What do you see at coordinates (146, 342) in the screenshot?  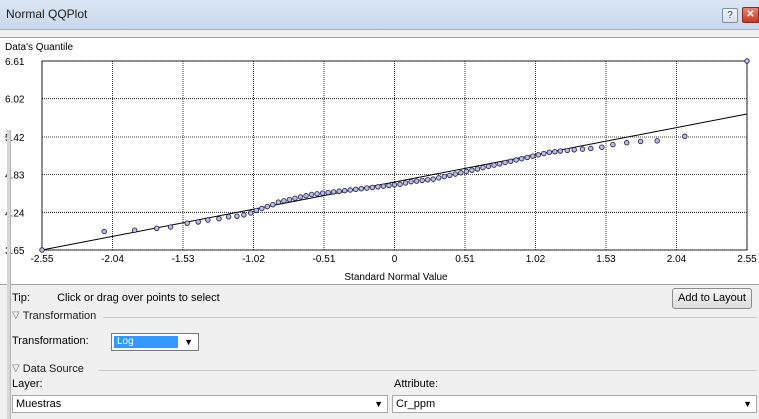 I see `transformation-selected-value: Log` at bounding box center [146, 342].